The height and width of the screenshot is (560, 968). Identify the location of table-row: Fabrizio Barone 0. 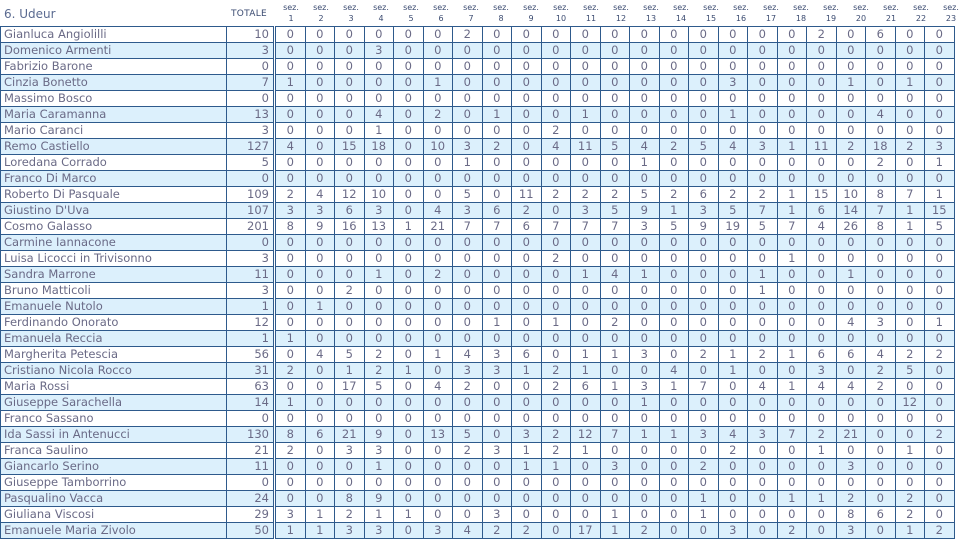
(137, 66).